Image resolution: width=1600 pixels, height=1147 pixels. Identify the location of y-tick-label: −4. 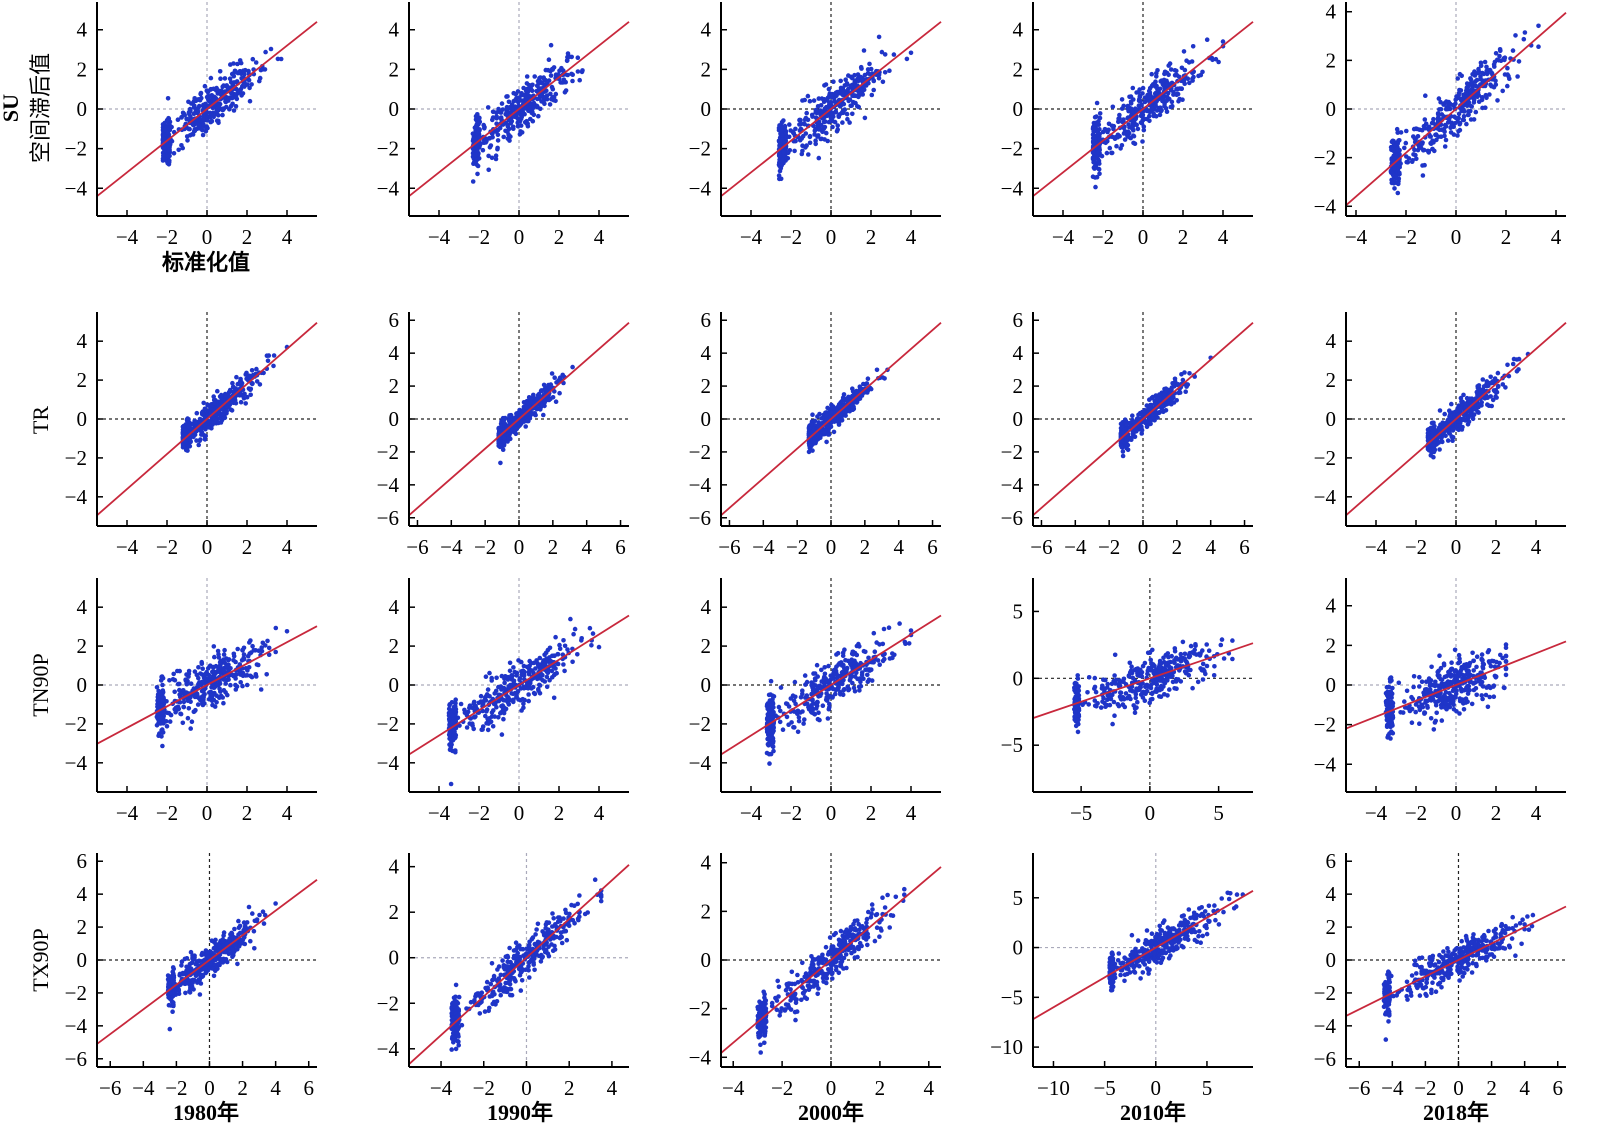
(76, 188).